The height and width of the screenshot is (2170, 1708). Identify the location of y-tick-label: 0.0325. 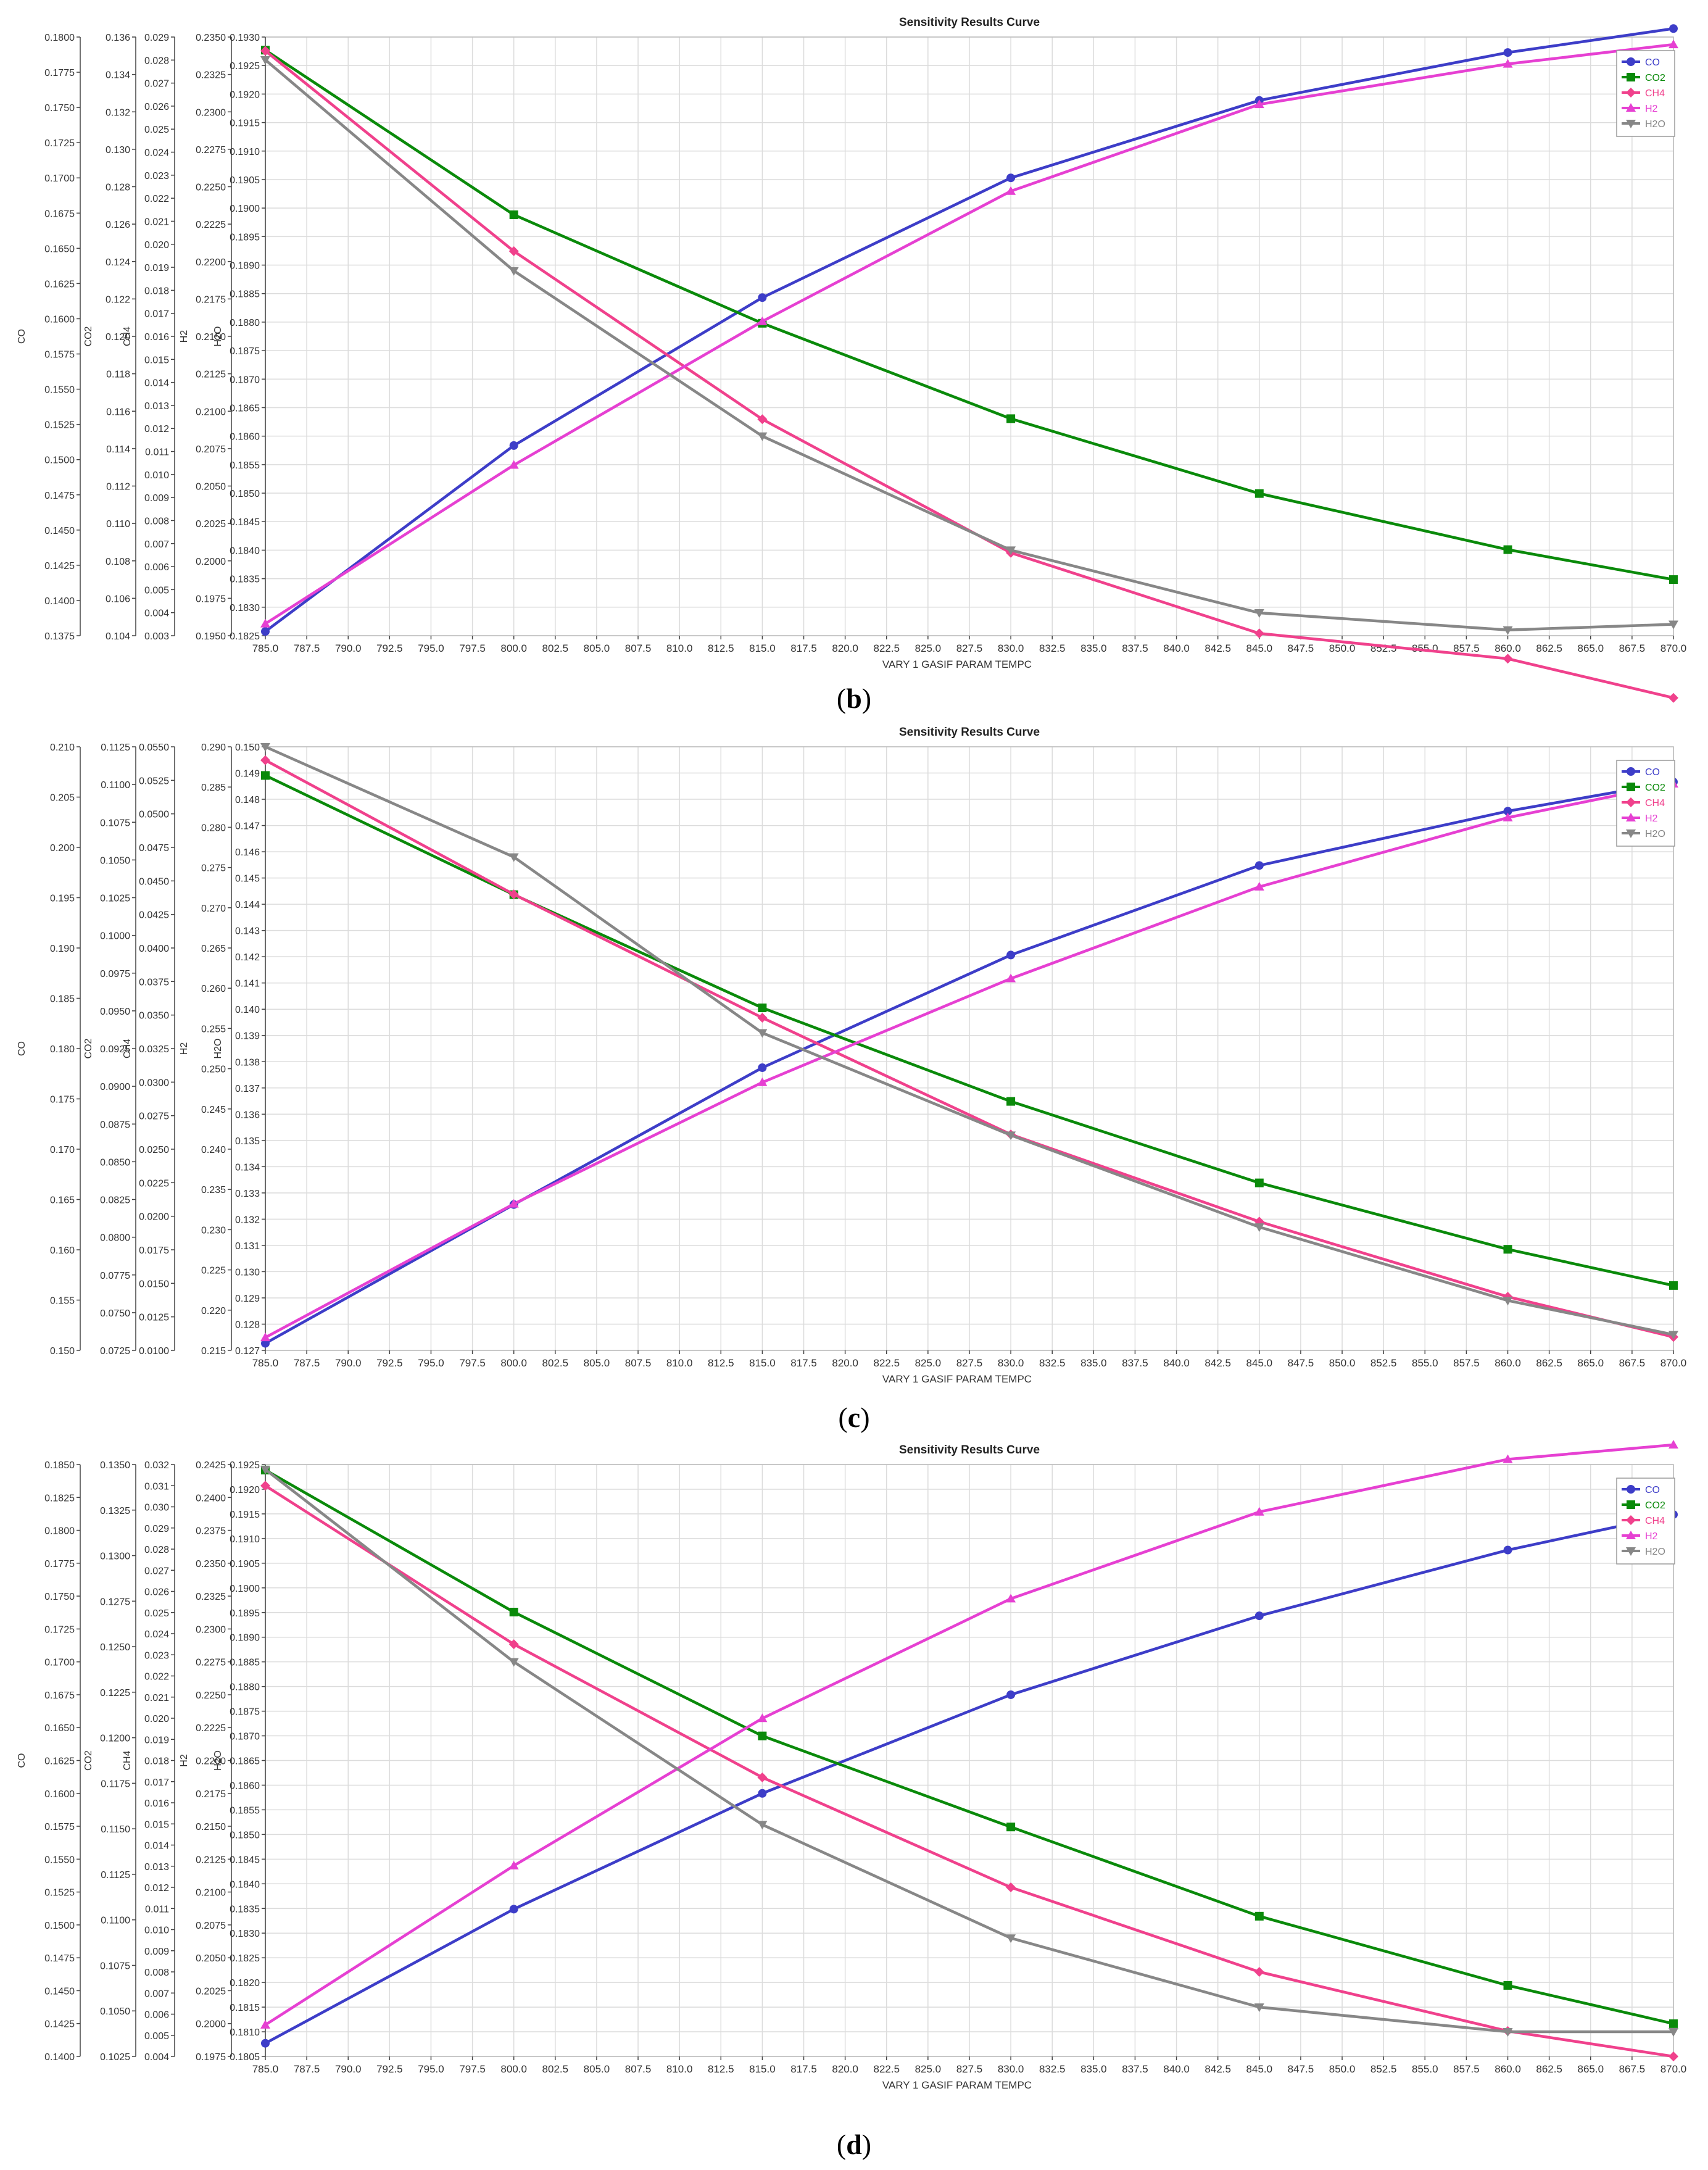
(154, 1049).